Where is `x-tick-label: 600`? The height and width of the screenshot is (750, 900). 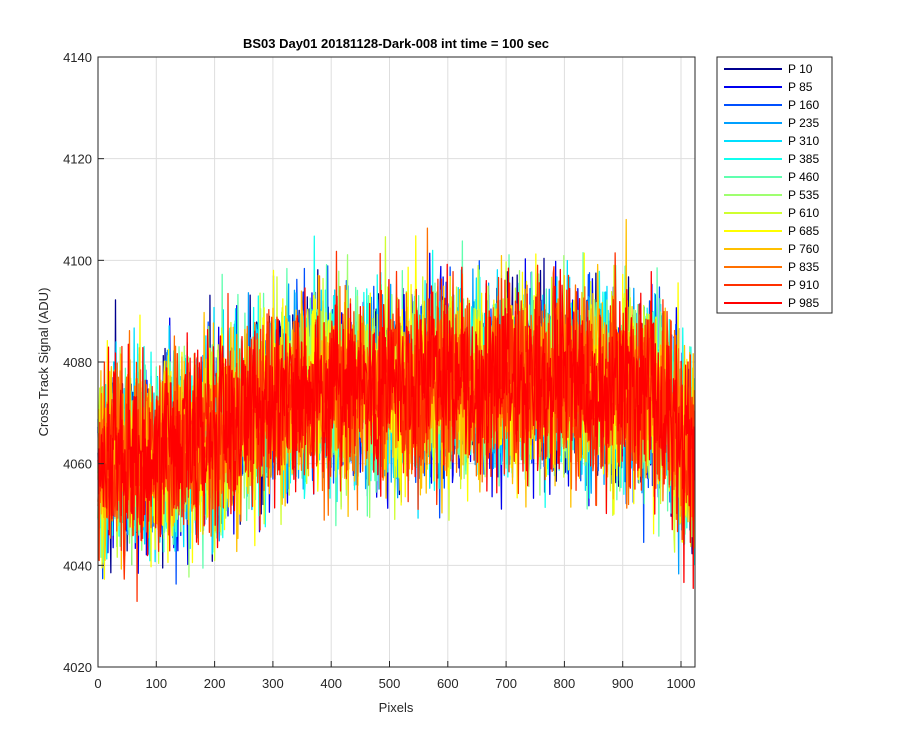 x-tick-label: 600 is located at coordinates (448, 683).